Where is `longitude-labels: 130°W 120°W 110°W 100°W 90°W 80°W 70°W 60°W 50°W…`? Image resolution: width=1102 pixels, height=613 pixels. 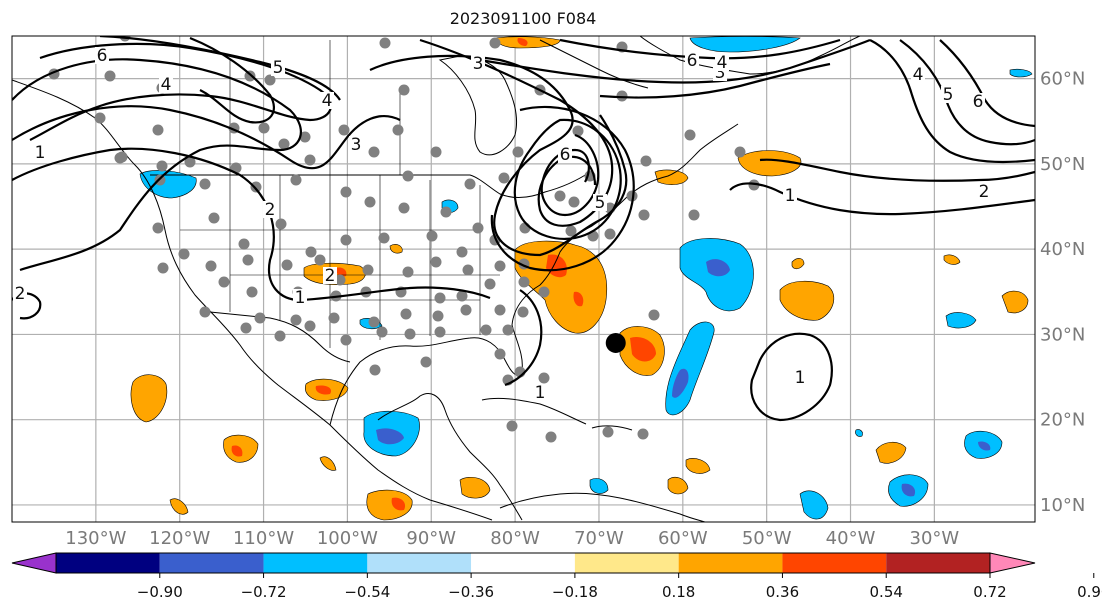
longitude-labels: 130°W 120°W 110°W 100°W 90°W 80°W 70°W 60°W 50°W… is located at coordinates (512, 538).